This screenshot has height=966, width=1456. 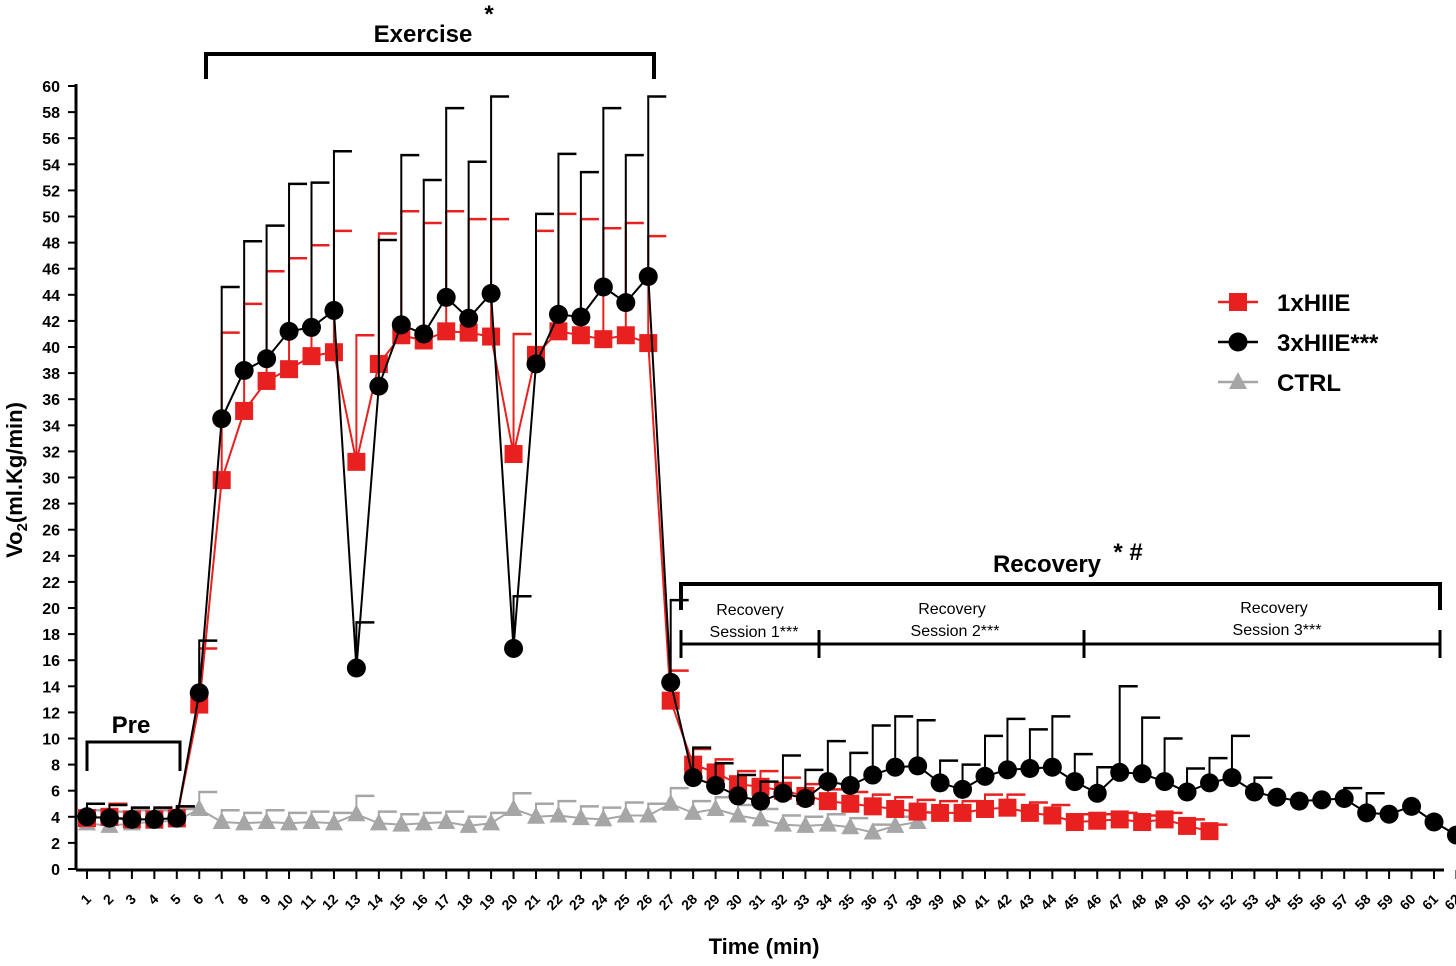 I want to click on y-tick-label: 56, so click(x=51, y=139).